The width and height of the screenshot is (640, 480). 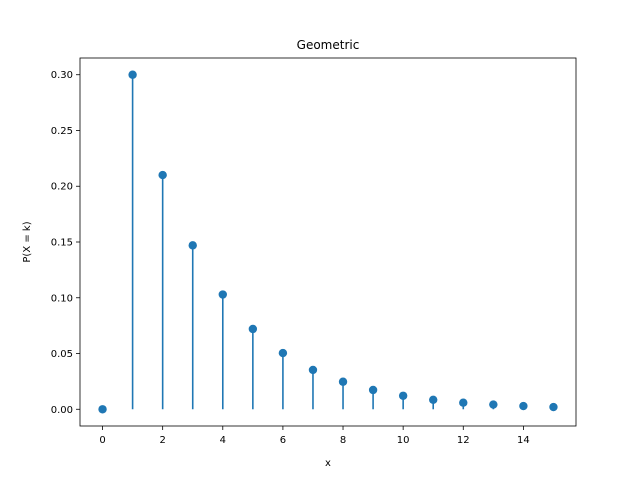 I want to click on y-tick-label: 0.30, so click(x=62, y=75).